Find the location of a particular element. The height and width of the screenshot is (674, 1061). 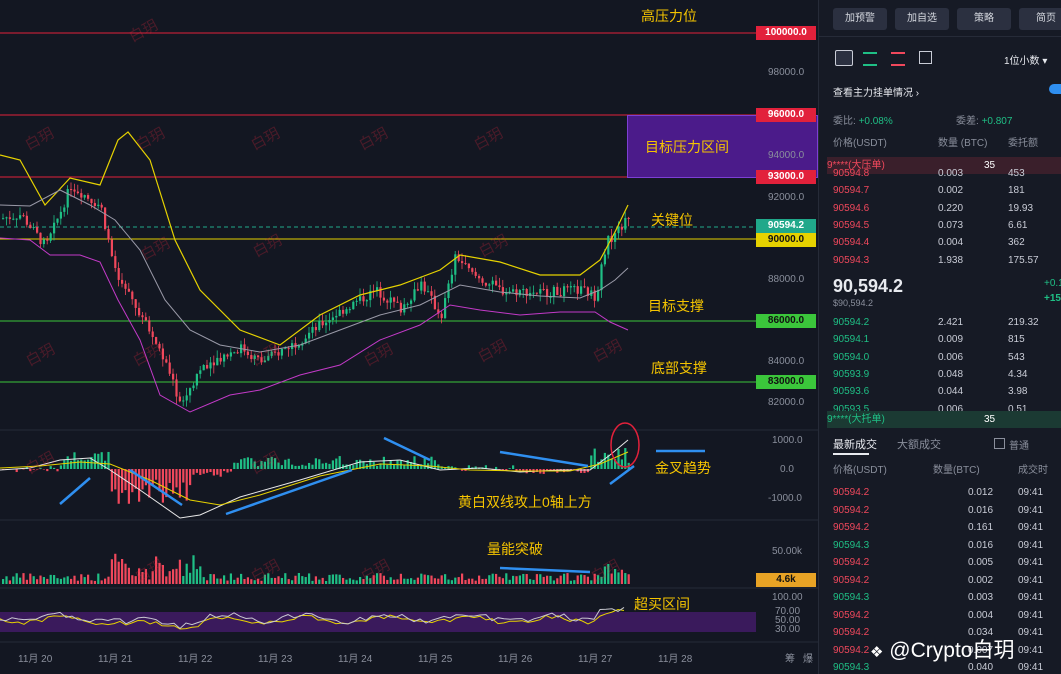

annotation-target-support: 目标支撑 is located at coordinates (676, 306).